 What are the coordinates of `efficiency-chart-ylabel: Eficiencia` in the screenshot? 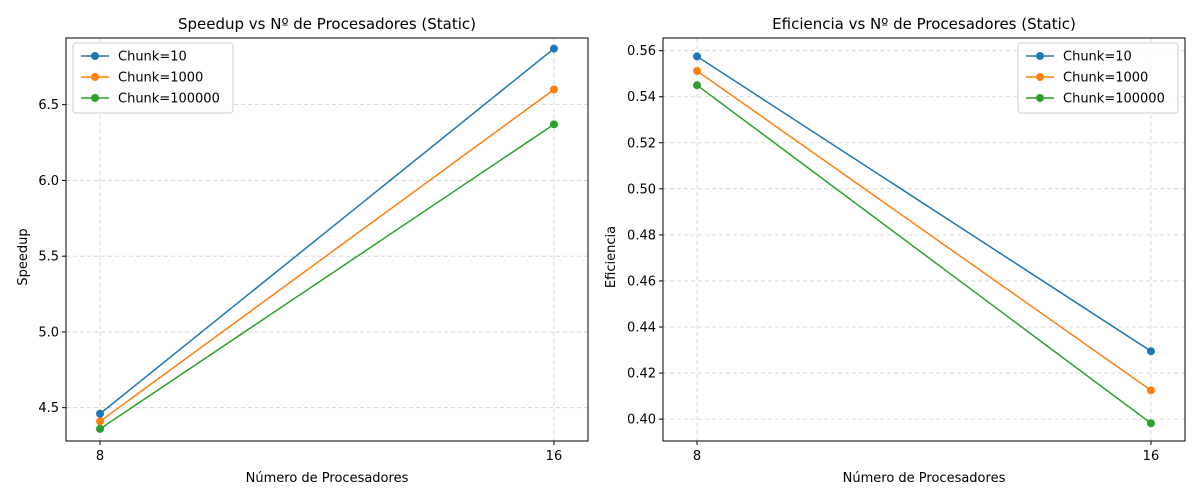 It's located at (611, 257).